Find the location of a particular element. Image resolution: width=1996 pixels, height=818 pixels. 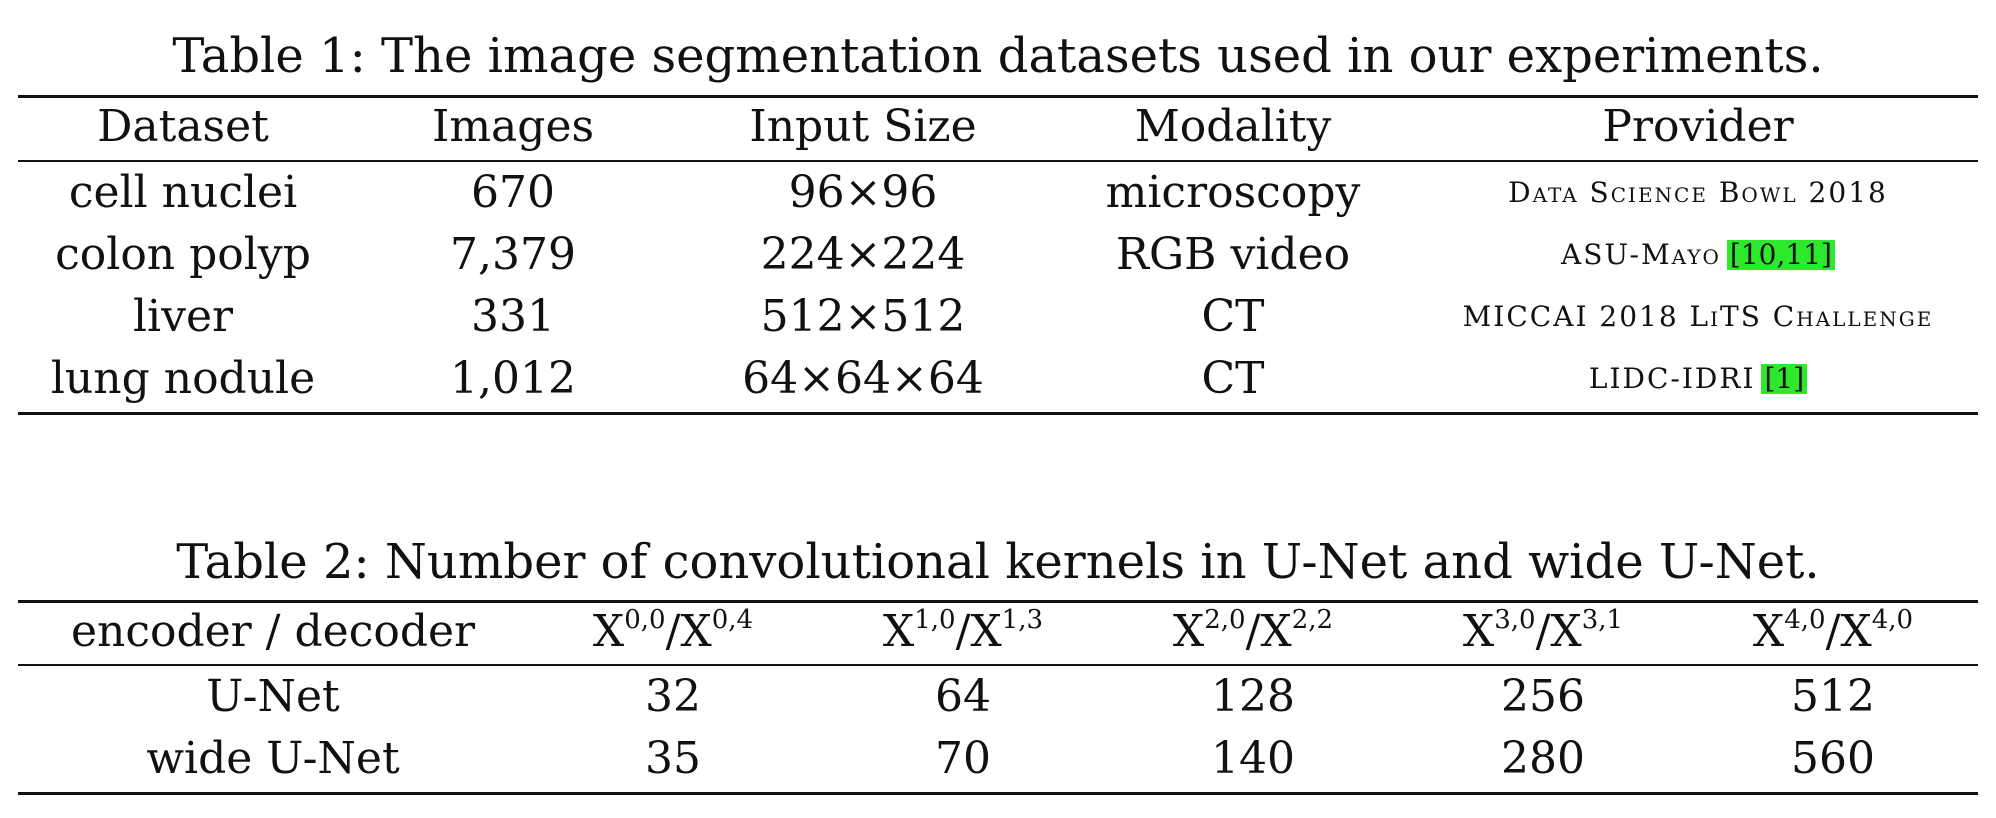

table2-header-col: X4,0/X4,0 is located at coordinates (1833, 631).